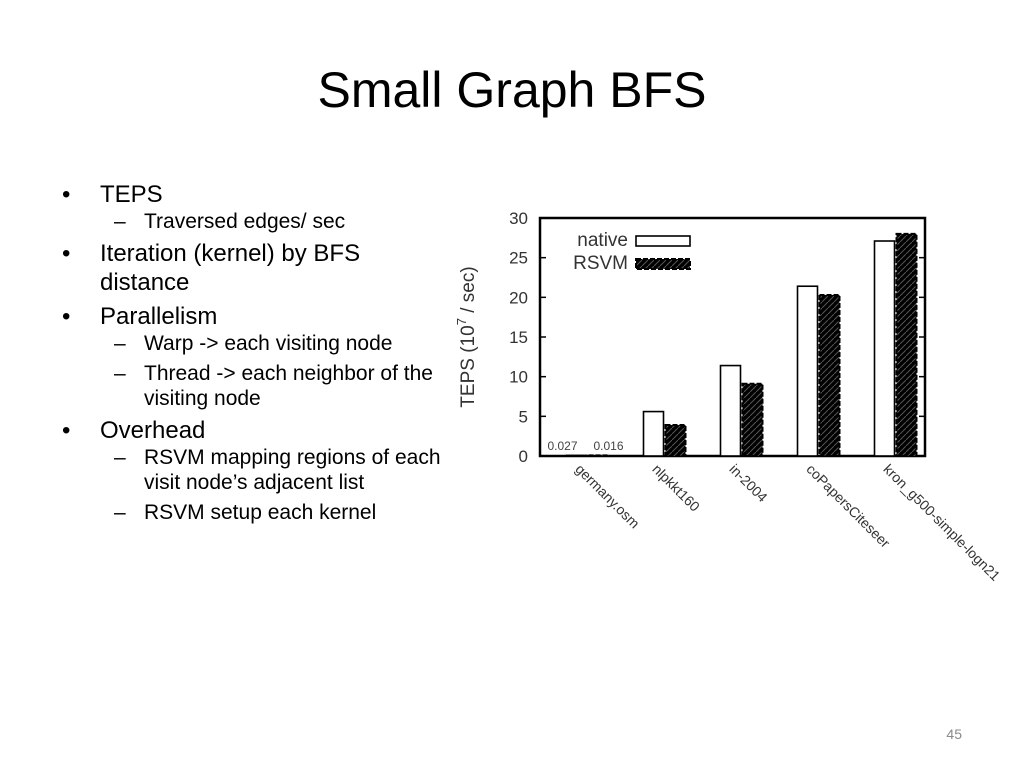 This screenshot has width=1024, height=768. I want to click on bullet-text: TEPS, so click(131, 194).